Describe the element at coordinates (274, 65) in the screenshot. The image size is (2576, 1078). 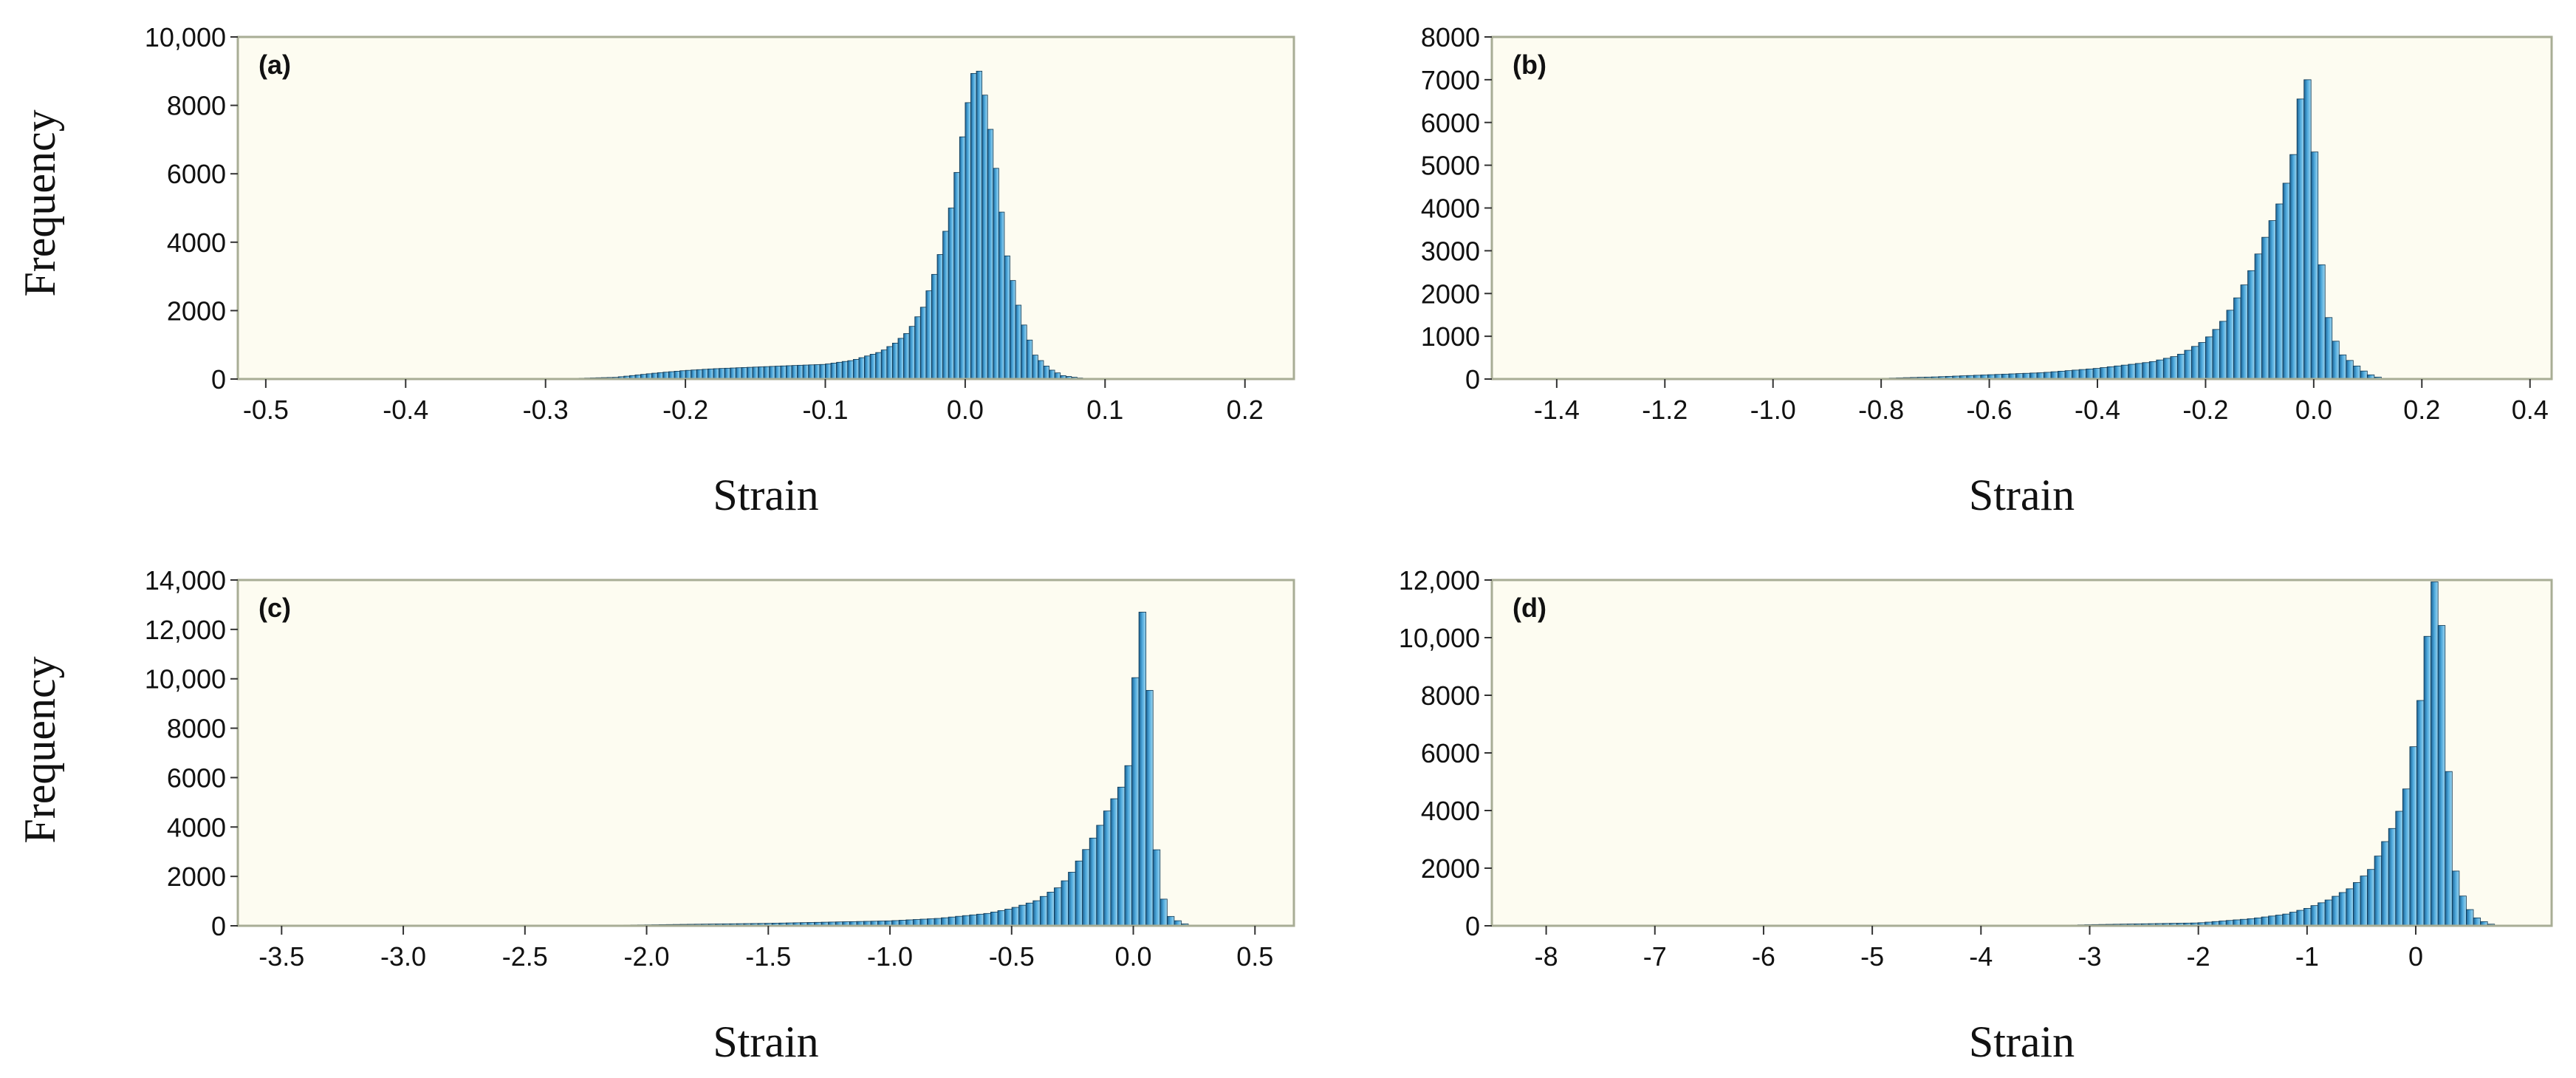
I see `panel-label: (a)` at that location.